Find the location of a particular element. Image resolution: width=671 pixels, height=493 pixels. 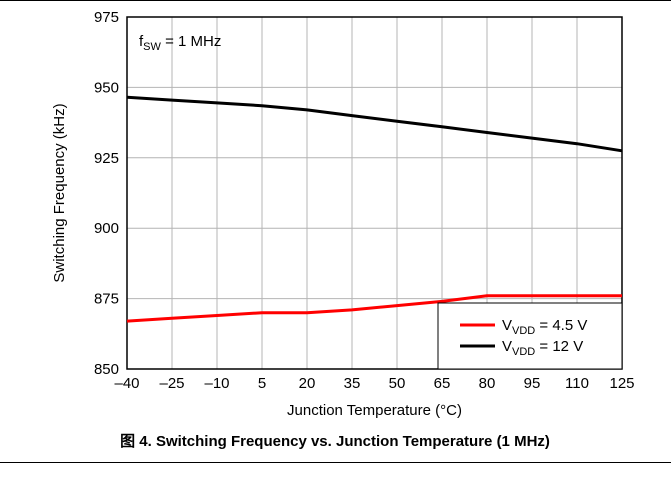

x-axis-label: Junction Temperature (°C) is located at coordinates (374, 410).